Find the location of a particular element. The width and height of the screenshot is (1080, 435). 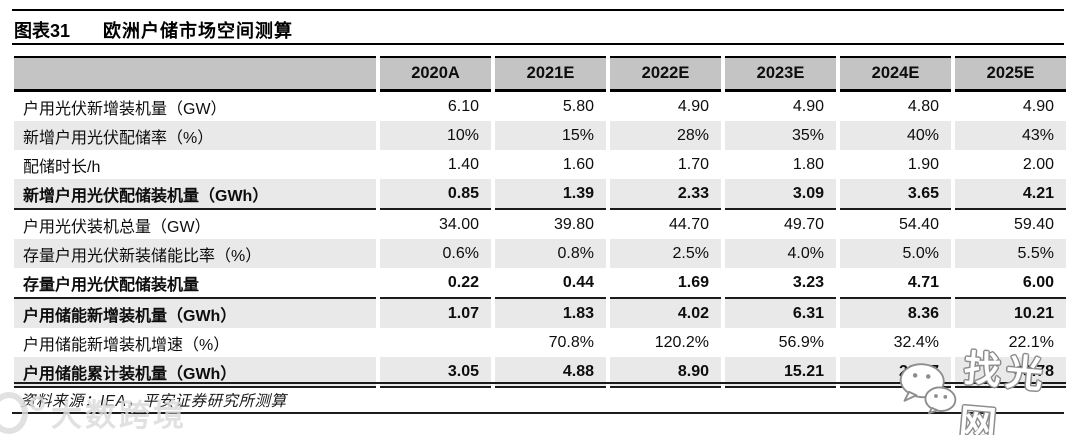

cell-value: 10.21 is located at coordinates (1008, 313).